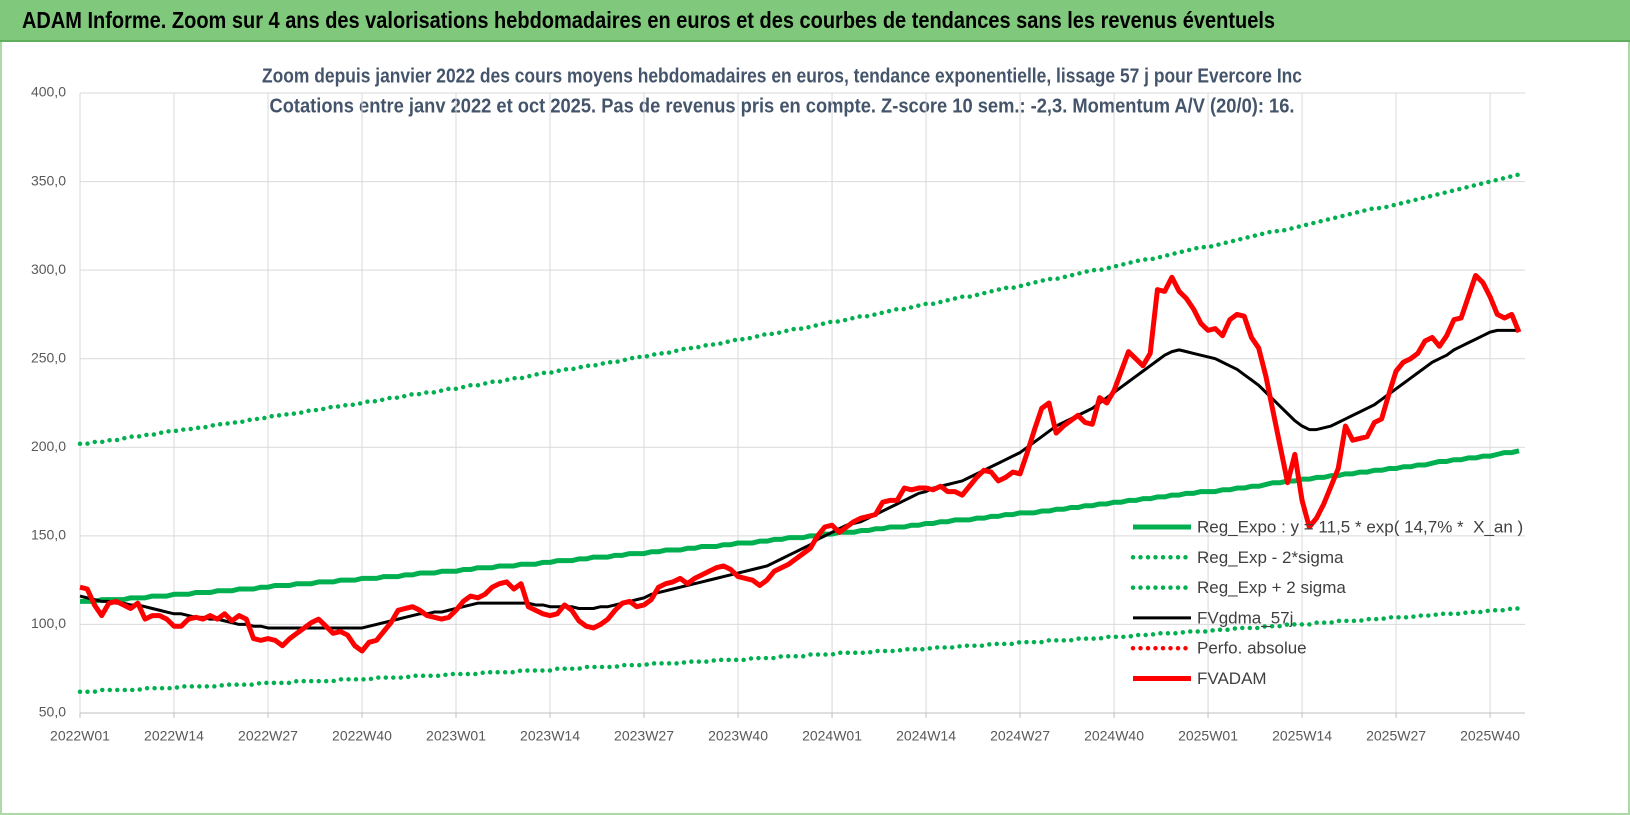 The width and height of the screenshot is (1630, 815). Describe the element at coordinates (738, 736) in the screenshot. I see `x-tick-label: 2023W40` at that location.